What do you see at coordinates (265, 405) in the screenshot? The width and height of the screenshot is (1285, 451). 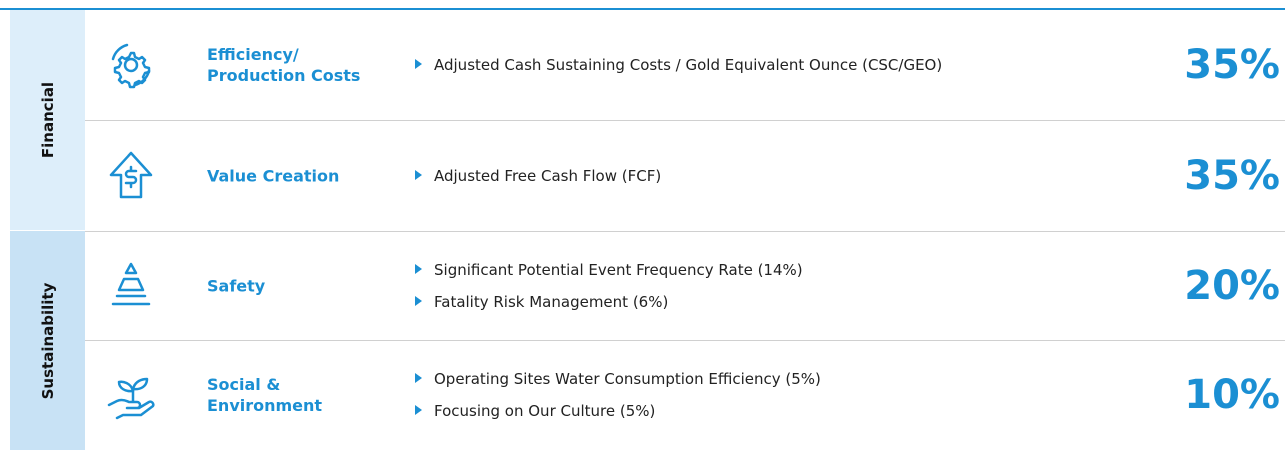 I see `title-line: Environment` at bounding box center [265, 405].